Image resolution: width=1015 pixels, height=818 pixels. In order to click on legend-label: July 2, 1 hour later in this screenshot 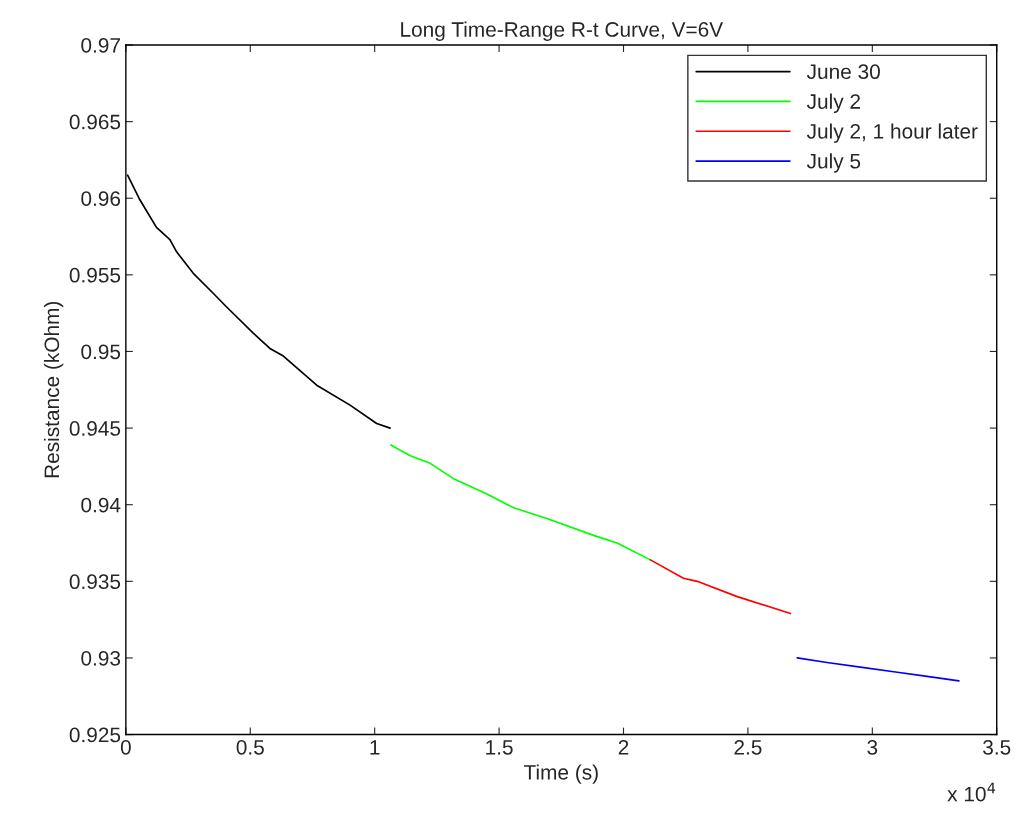, I will do `click(892, 133)`.